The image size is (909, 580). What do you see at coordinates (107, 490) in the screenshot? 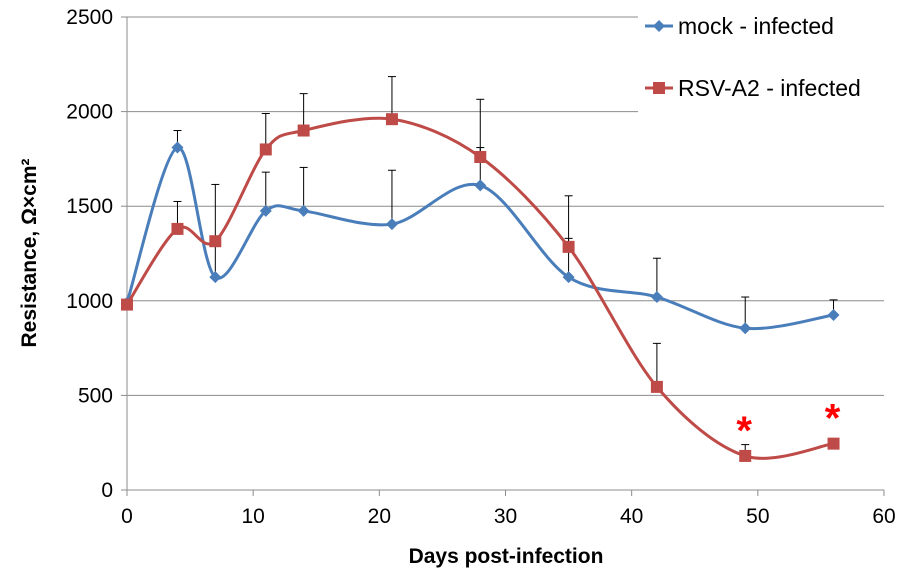
I see `tick-label-y-0: 0` at bounding box center [107, 490].